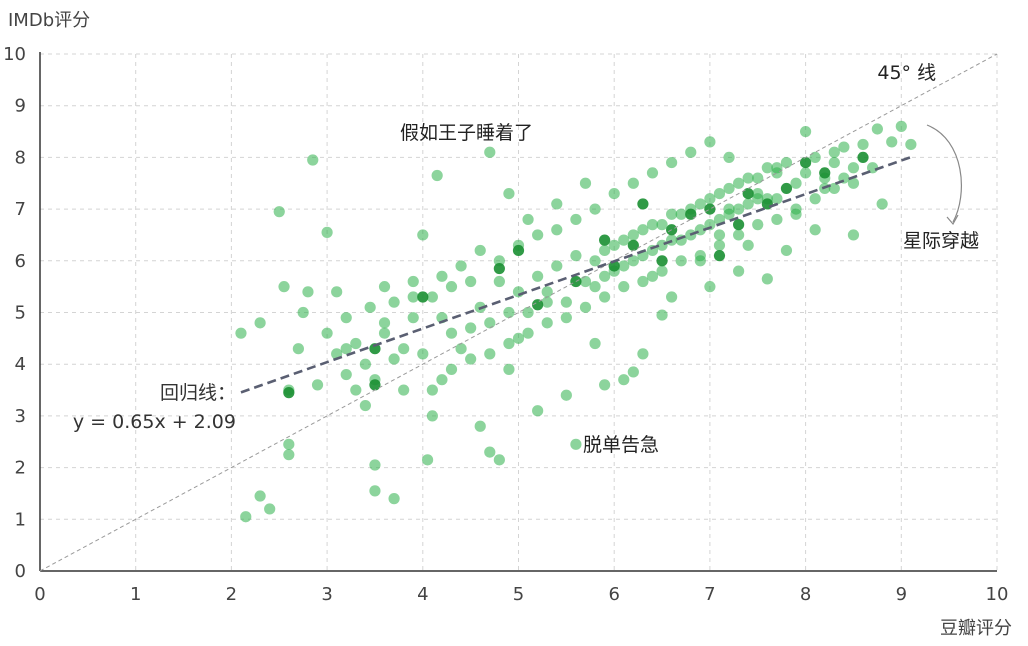 The image size is (1028, 646). What do you see at coordinates (976, 628) in the screenshot?
I see `x-axis-title: 豆瓣评分` at bounding box center [976, 628].